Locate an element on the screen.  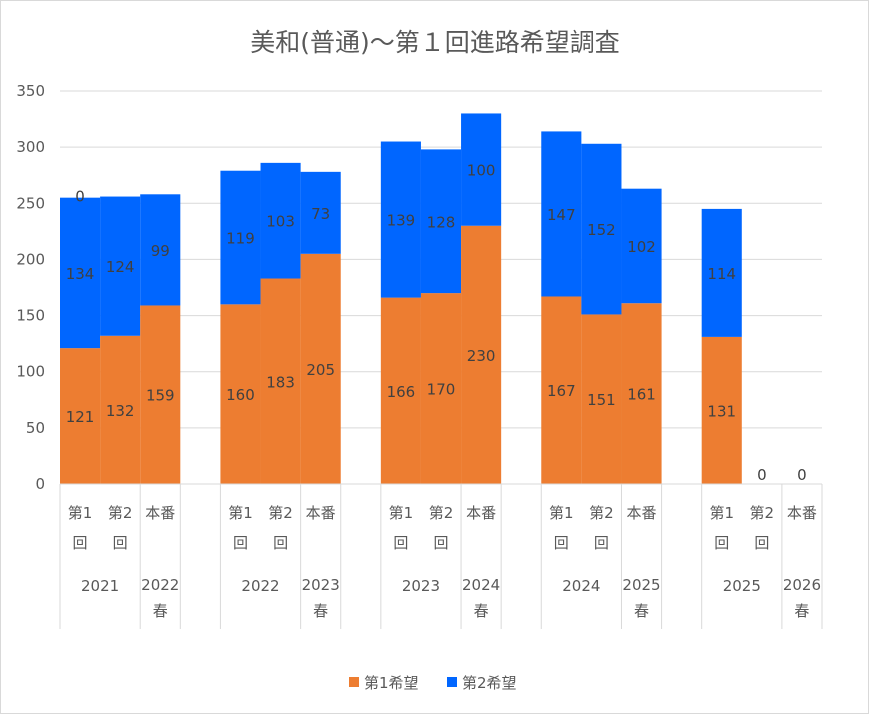
data-label: 100 is located at coordinates (481, 171).